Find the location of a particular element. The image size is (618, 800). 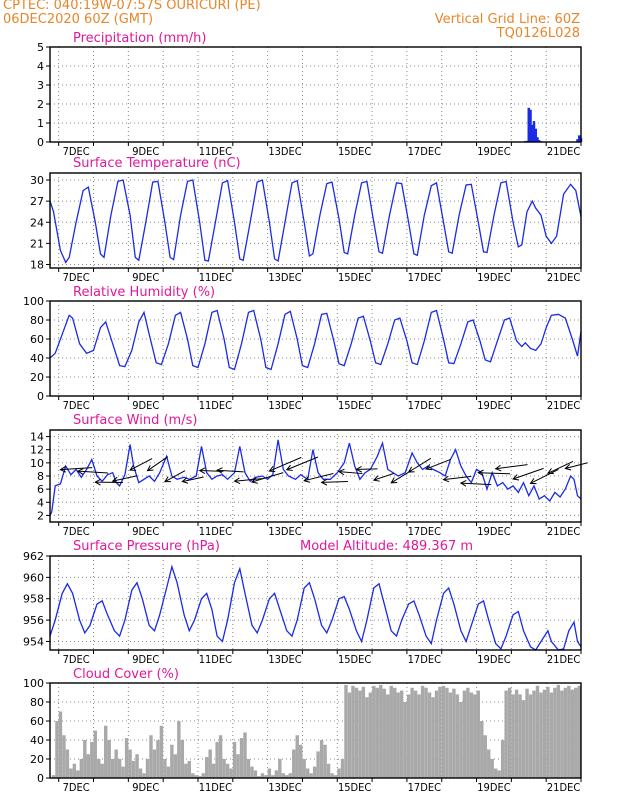

x-tick-label-4-2: 11DEC is located at coordinates (215, 659).